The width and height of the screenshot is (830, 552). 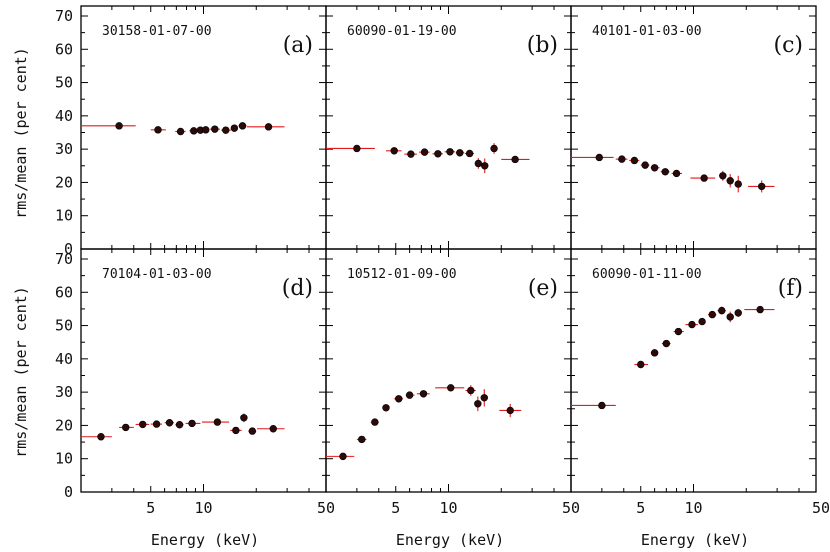 I want to click on panel-b: 60090-01-19-00 (b), so click(x=448, y=127).